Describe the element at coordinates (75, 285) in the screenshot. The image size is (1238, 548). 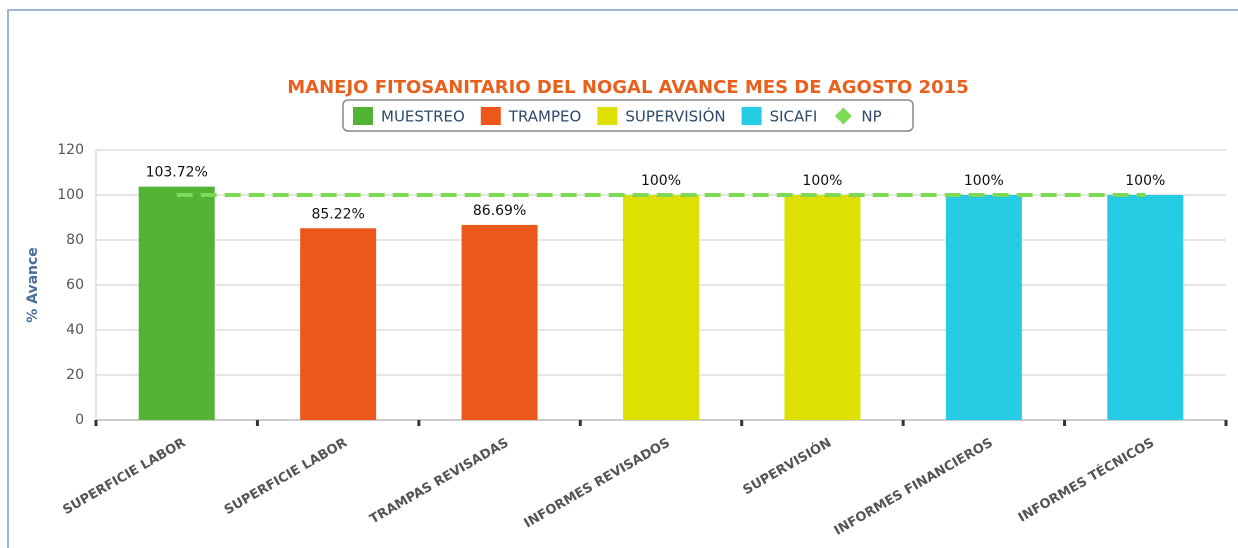
I see `y-tick-label: 60` at that location.